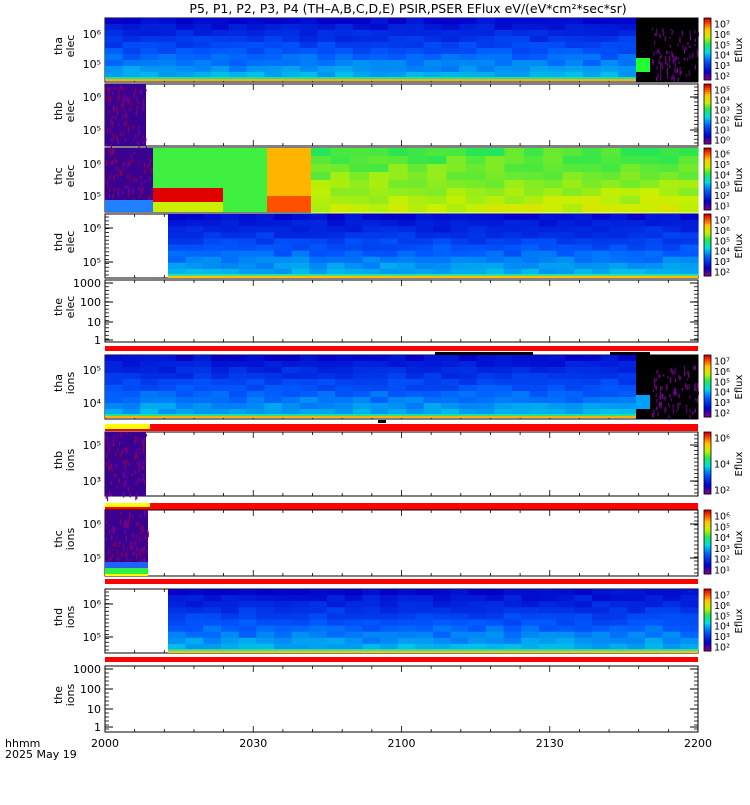 This screenshot has width=750, height=805. What do you see at coordinates (58, 460) in the screenshot?
I see `y-axis-label-top: thb` at bounding box center [58, 460].